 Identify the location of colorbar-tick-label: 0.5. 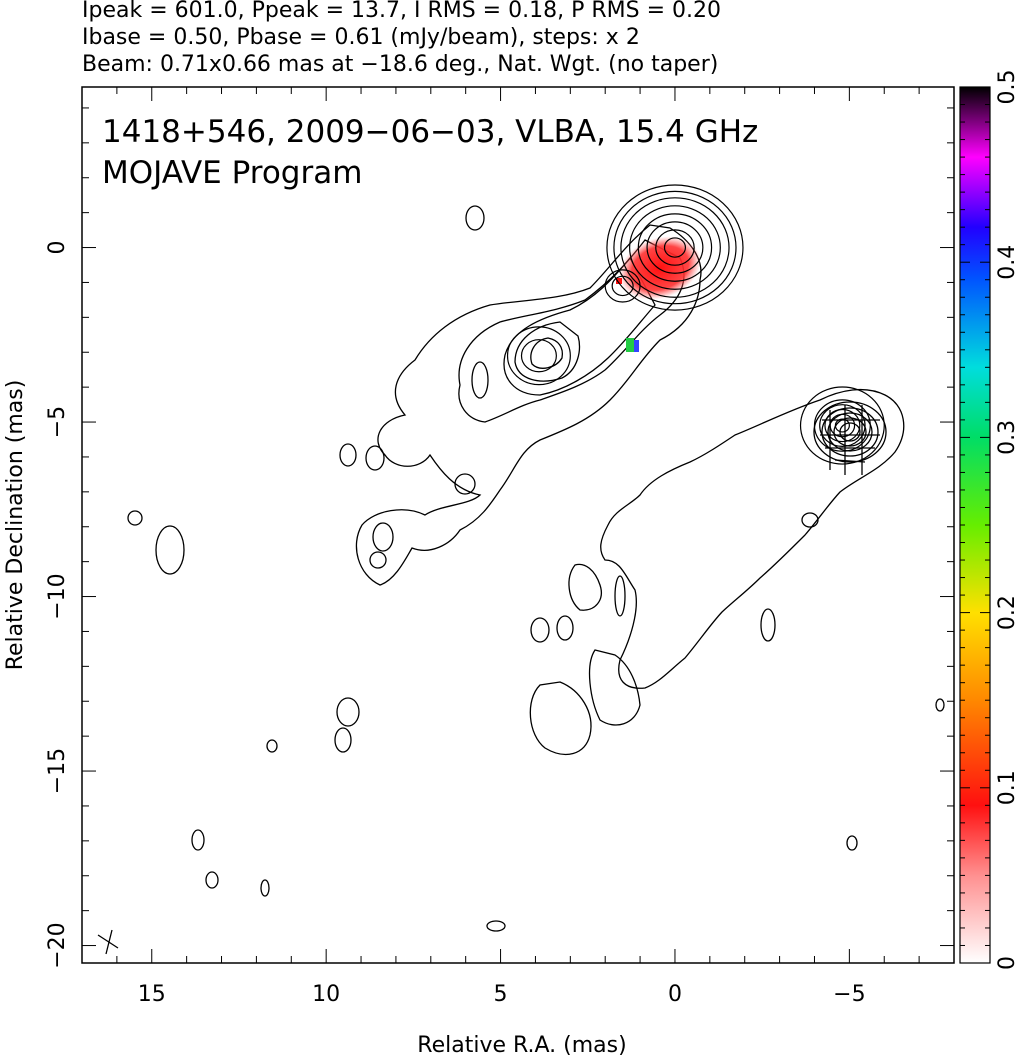
(1007, 87).